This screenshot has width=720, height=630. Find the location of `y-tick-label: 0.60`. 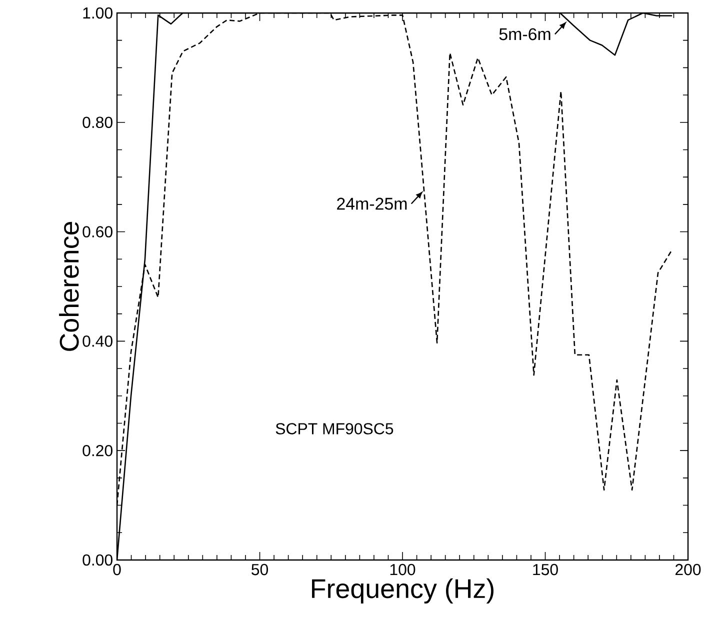

y-tick-label: 0.60 is located at coordinates (97, 232).